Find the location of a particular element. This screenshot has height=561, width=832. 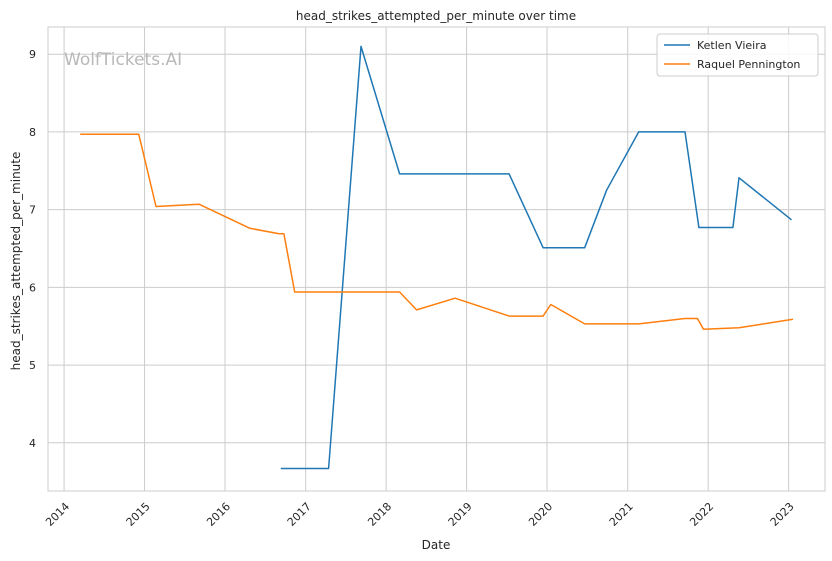

y-axis-title: head_strikes_attempted_per_minute is located at coordinates (16, 261).